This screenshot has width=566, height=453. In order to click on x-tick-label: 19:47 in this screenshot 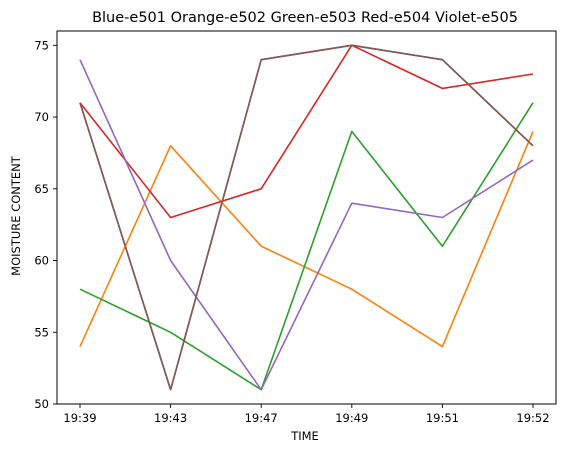, I will do `click(261, 418)`.